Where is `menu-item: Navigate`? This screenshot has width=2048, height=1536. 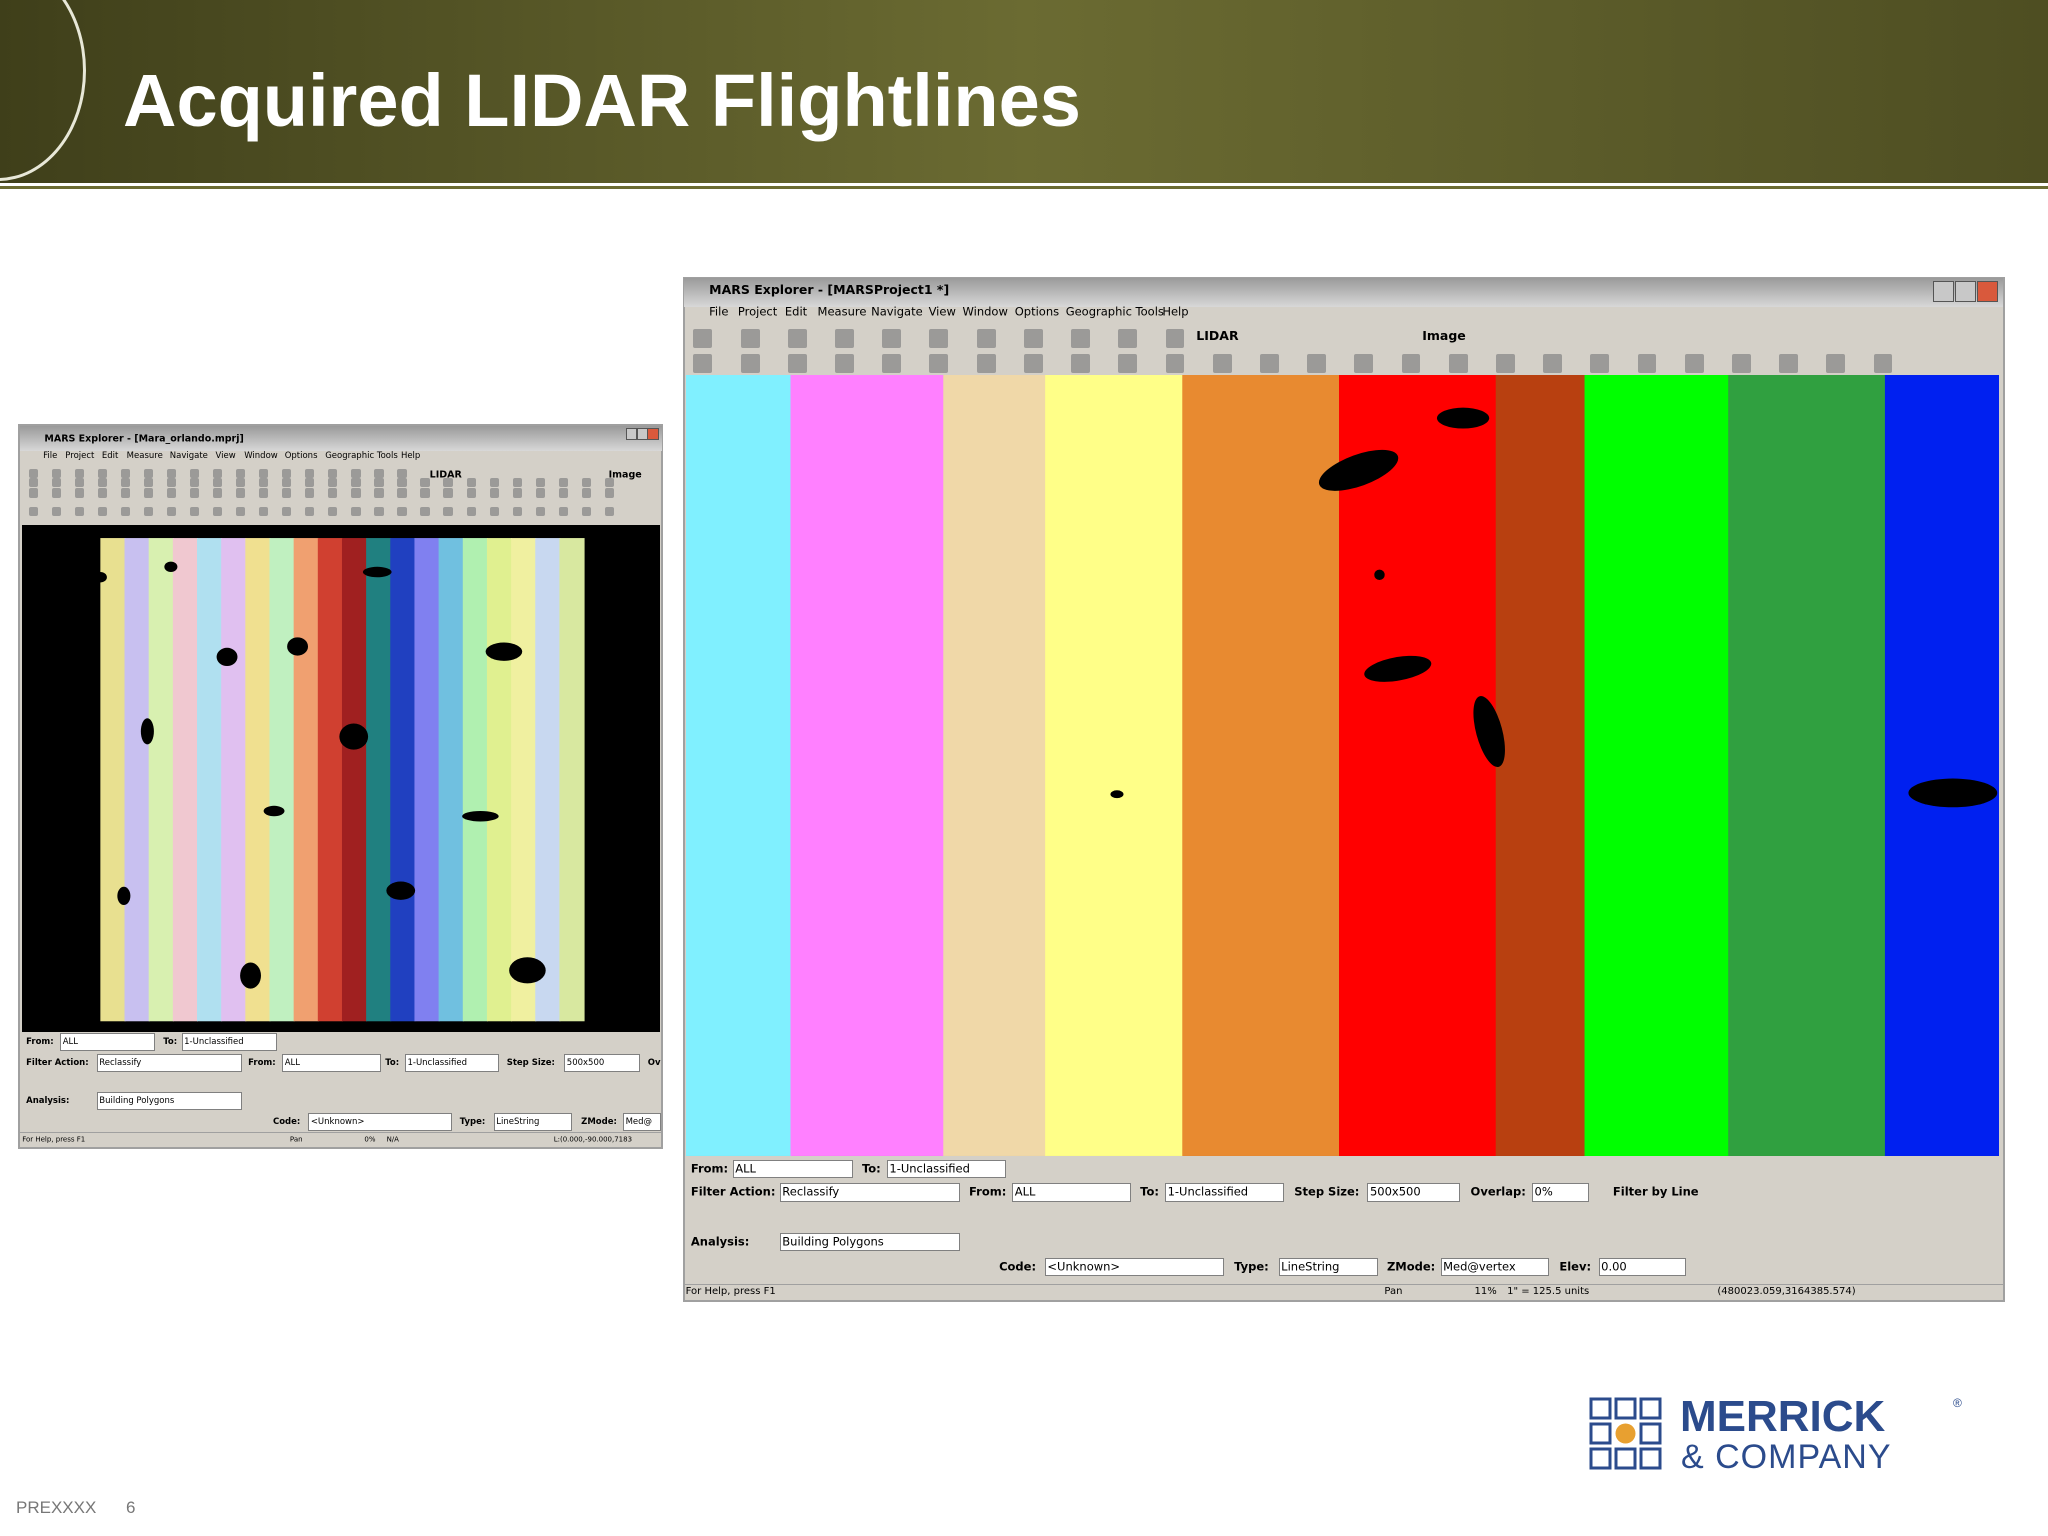
menu-item: Navigate is located at coordinates (188, 455).